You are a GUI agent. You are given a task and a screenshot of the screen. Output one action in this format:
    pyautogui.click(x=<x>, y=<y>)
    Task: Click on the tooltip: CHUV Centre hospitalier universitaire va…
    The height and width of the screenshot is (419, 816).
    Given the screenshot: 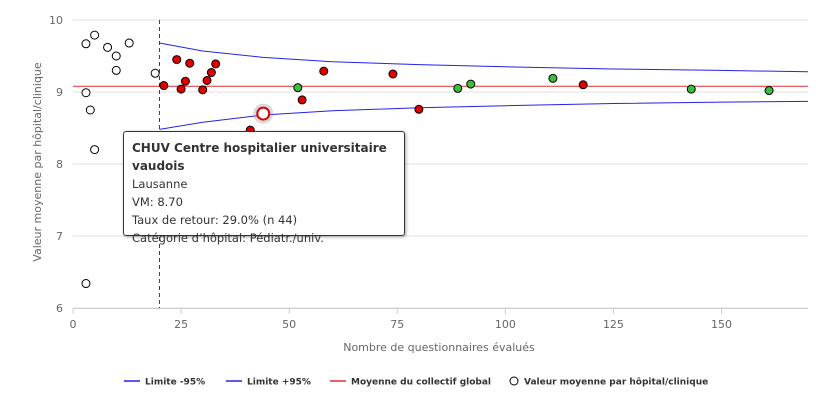 What is the action you would take?
    pyautogui.click(x=264, y=188)
    